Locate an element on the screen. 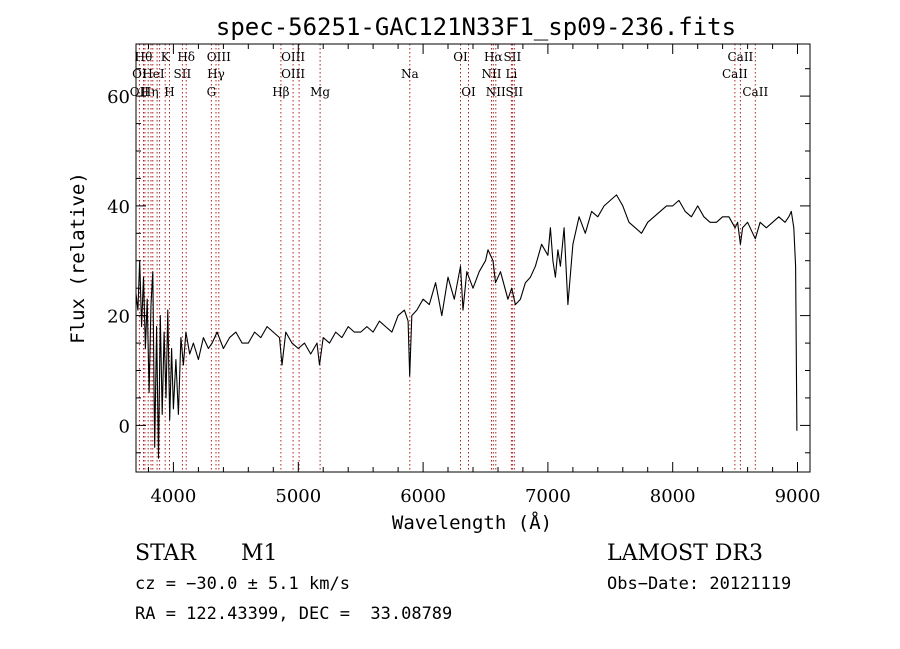 Image resolution: width=900 pixels, height=649 pixels. x-tick-label: 4000 is located at coordinates (173, 496).